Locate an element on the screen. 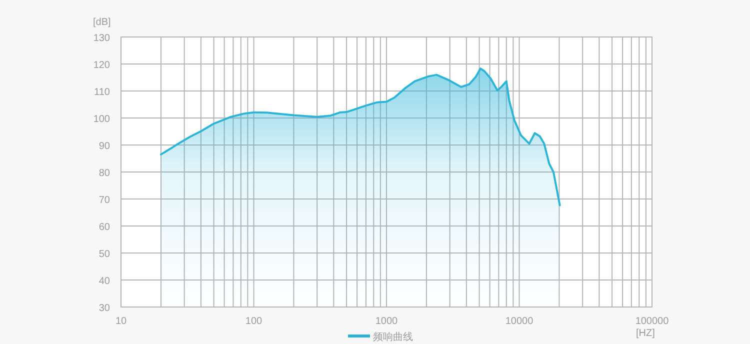  y-tick-label: 70 is located at coordinates (104, 200).